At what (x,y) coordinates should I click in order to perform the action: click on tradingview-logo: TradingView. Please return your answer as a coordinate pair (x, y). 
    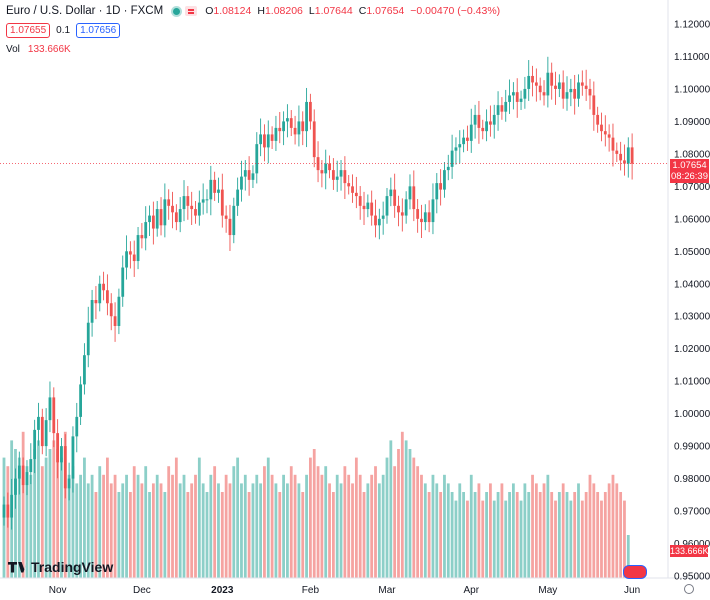
    Looking at the image, I should click on (60, 567).